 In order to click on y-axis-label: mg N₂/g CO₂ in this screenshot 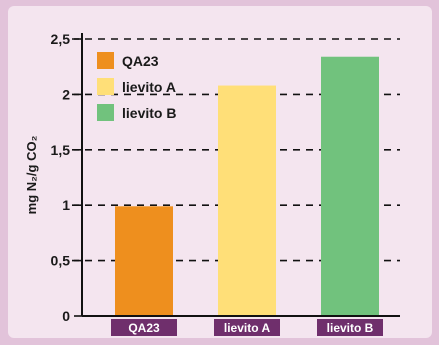, I will do `click(31, 174)`.